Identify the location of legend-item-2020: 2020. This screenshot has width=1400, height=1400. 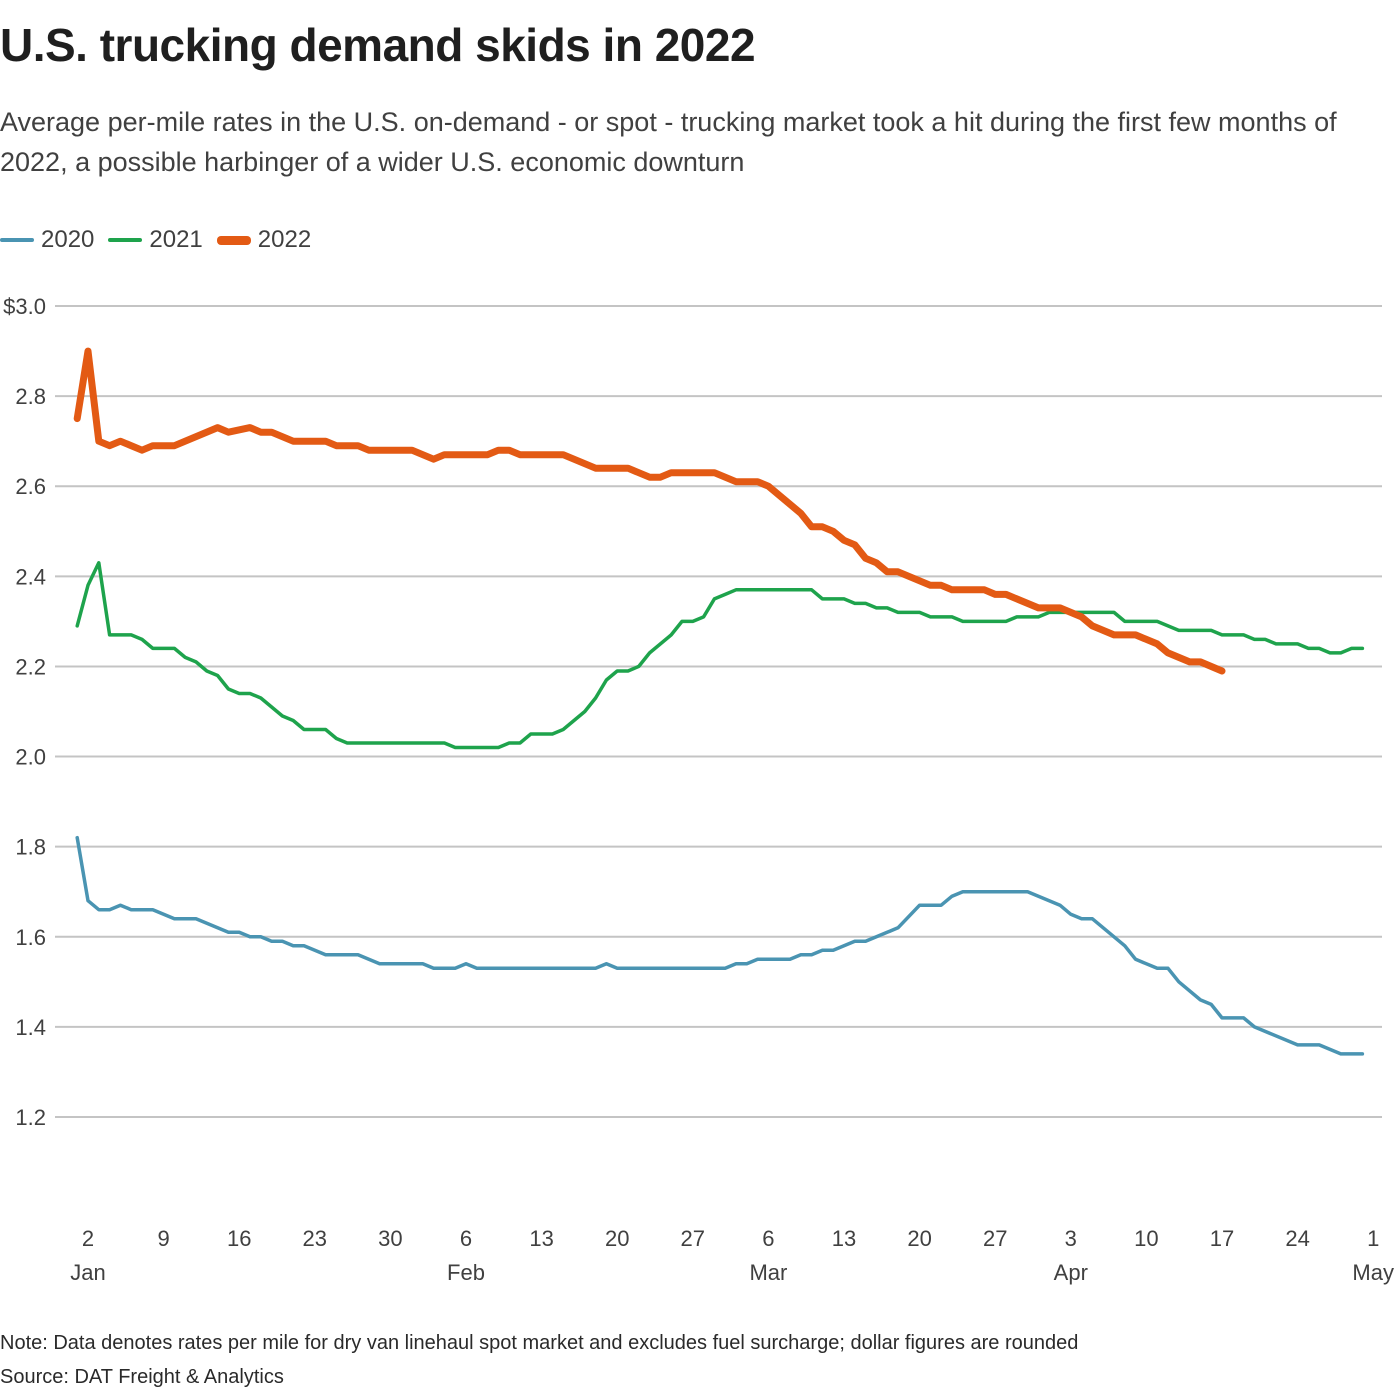
(47, 240).